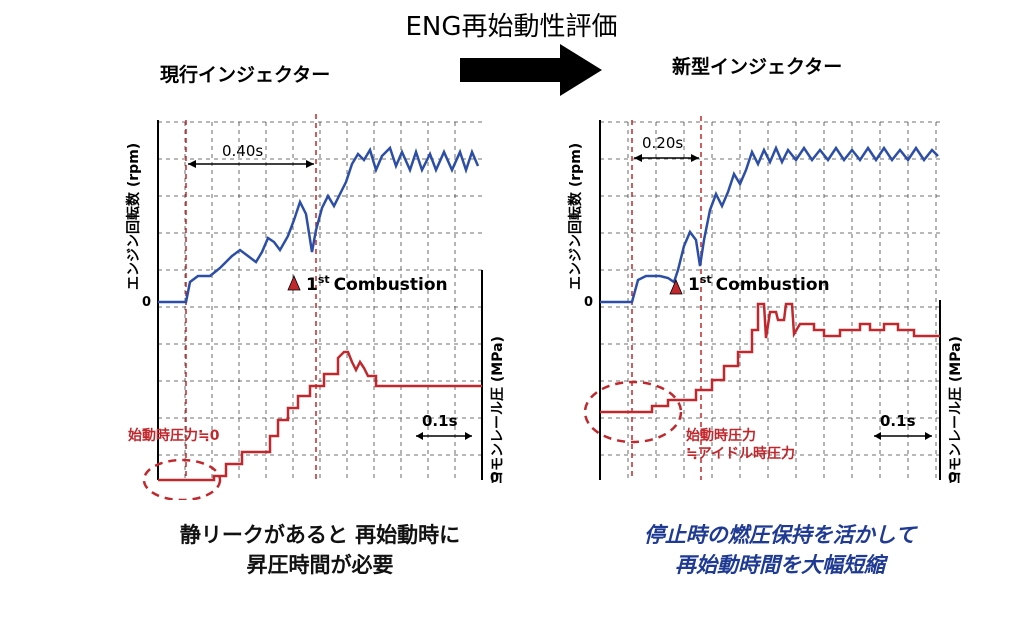  What do you see at coordinates (182, 479) in the screenshot?
I see `left-start-pressure-highlight` at bounding box center [182, 479].